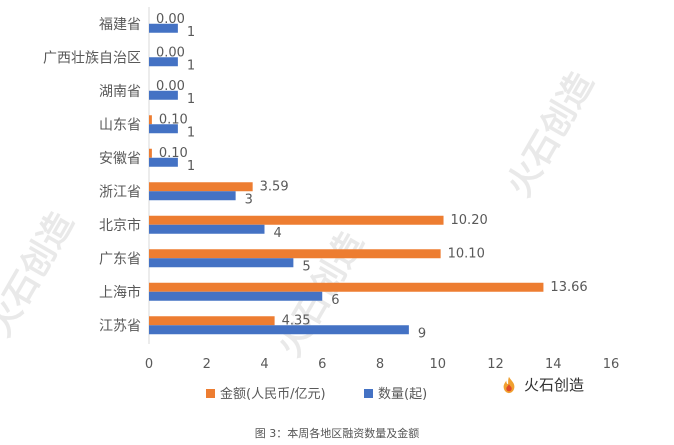  I want to click on x-tick-label: 14, so click(553, 364).